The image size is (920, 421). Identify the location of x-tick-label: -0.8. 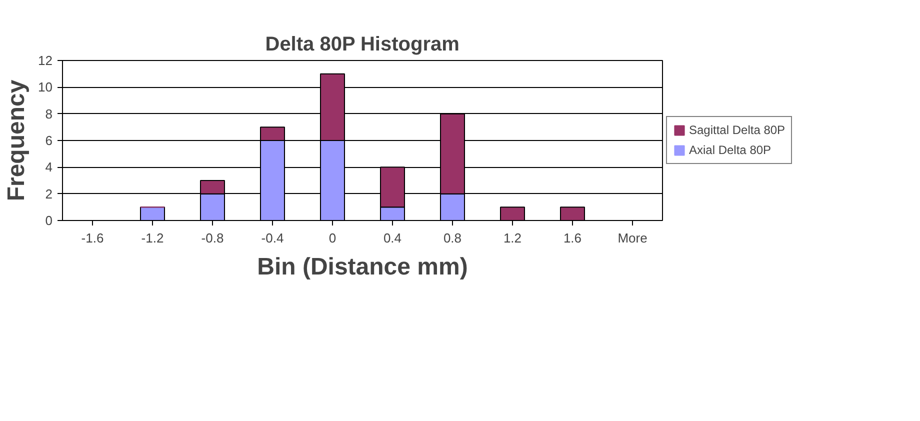
(212, 238).